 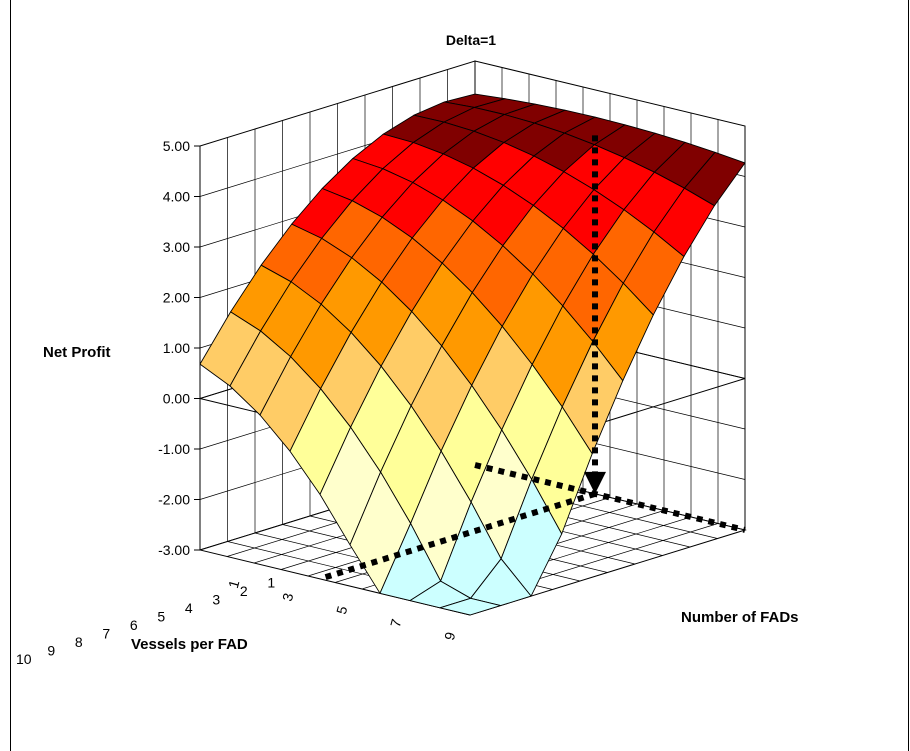 I want to click on y-tick-label: 3, so click(x=288, y=597).